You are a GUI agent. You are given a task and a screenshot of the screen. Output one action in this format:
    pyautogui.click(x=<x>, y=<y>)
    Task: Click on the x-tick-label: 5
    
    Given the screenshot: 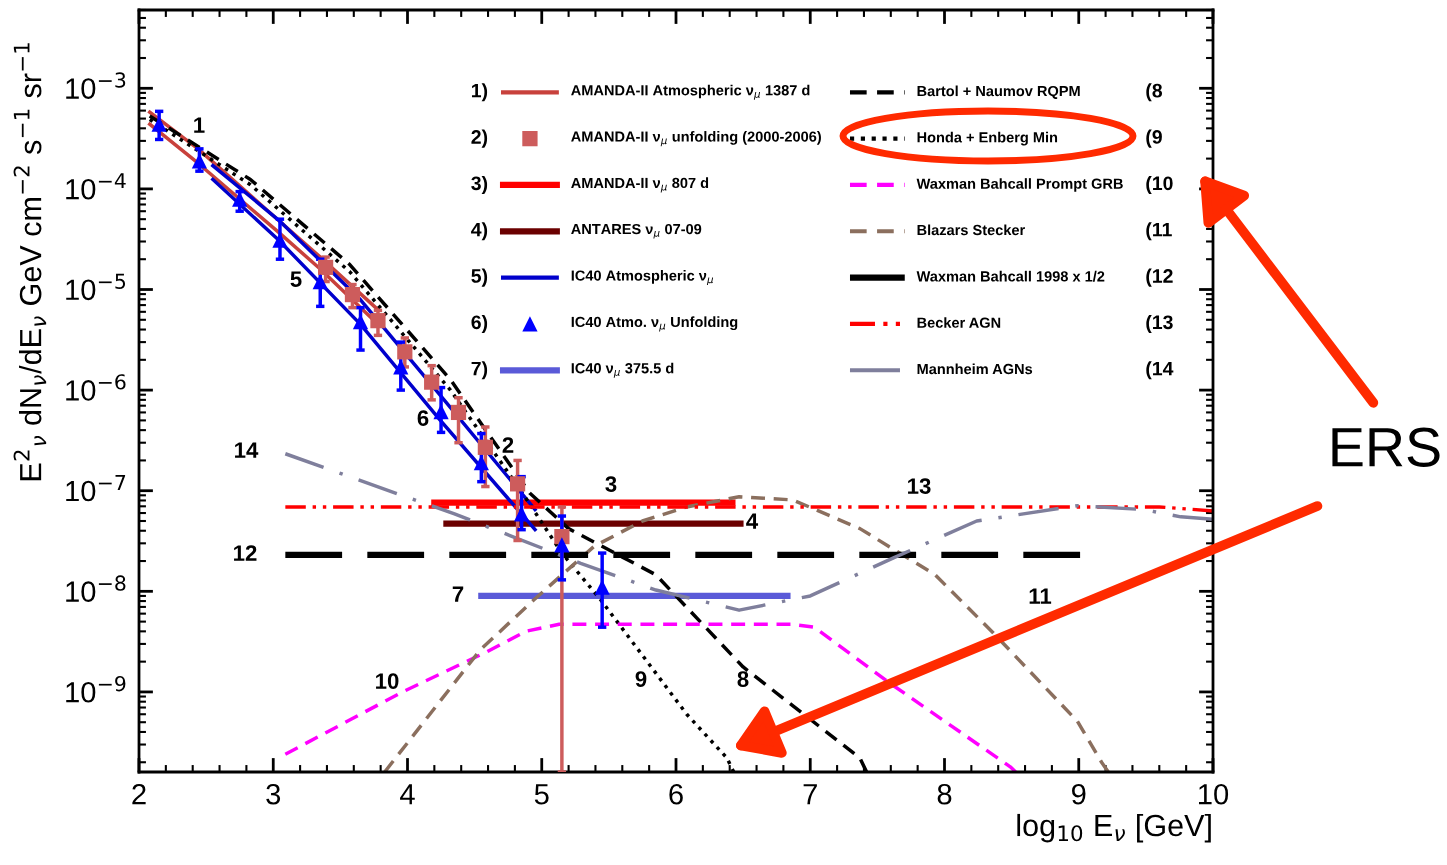 What is the action you would take?
    pyautogui.click(x=541, y=794)
    